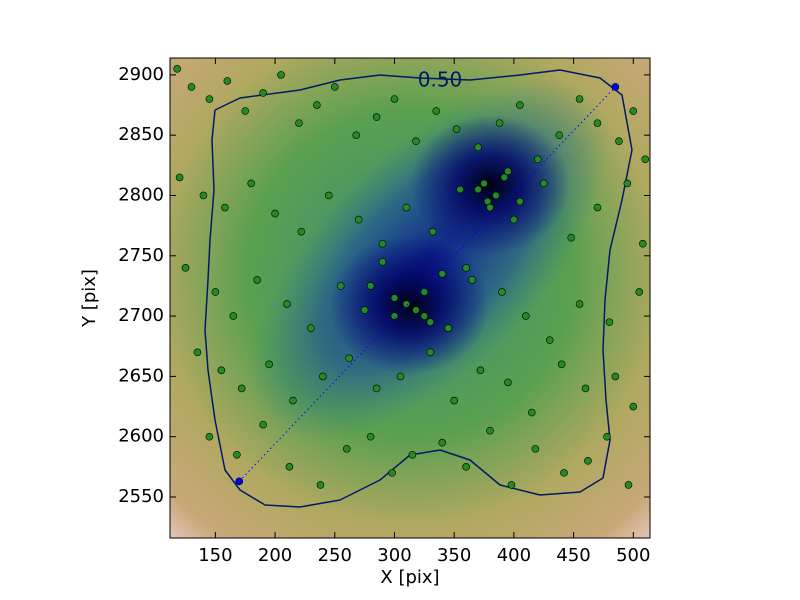  What do you see at coordinates (215, 555) in the screenshot?
I see `x-tick-label: 150` at bounding box center [215, 555].